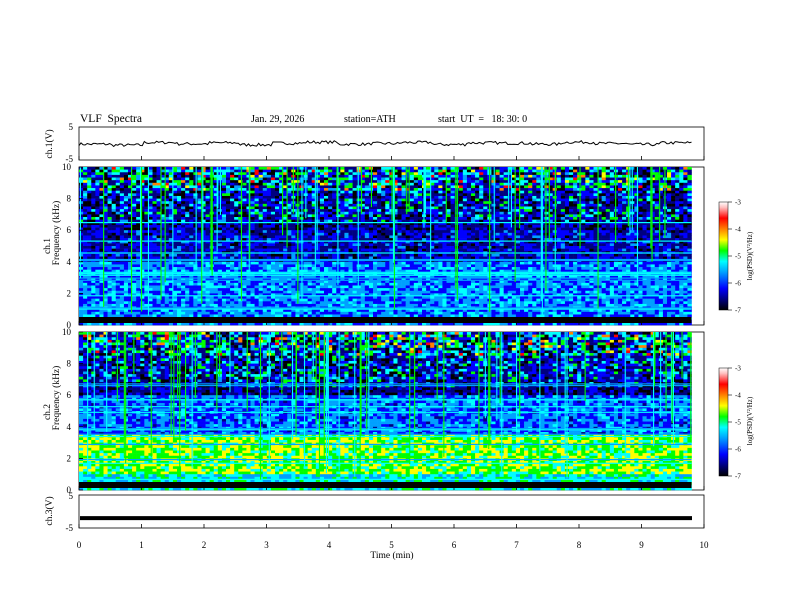 This screenshot has width=792, height=612. I want to click on ch1-ylabel: ch.1(V), so click(49, 143).